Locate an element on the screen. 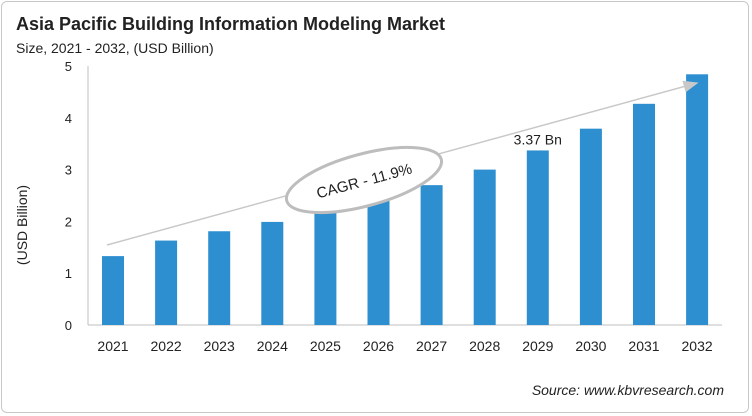  x-tick-label: 2021 is located at coordinates (112, 346).